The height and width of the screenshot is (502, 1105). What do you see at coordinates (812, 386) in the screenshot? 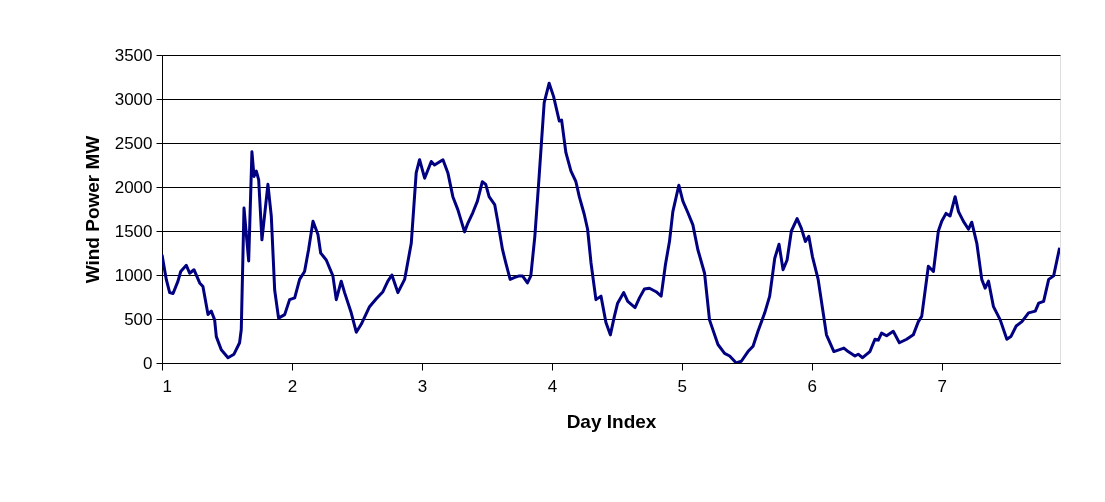
I see `x-tick-label: 6` at bounding box center [812, 386].